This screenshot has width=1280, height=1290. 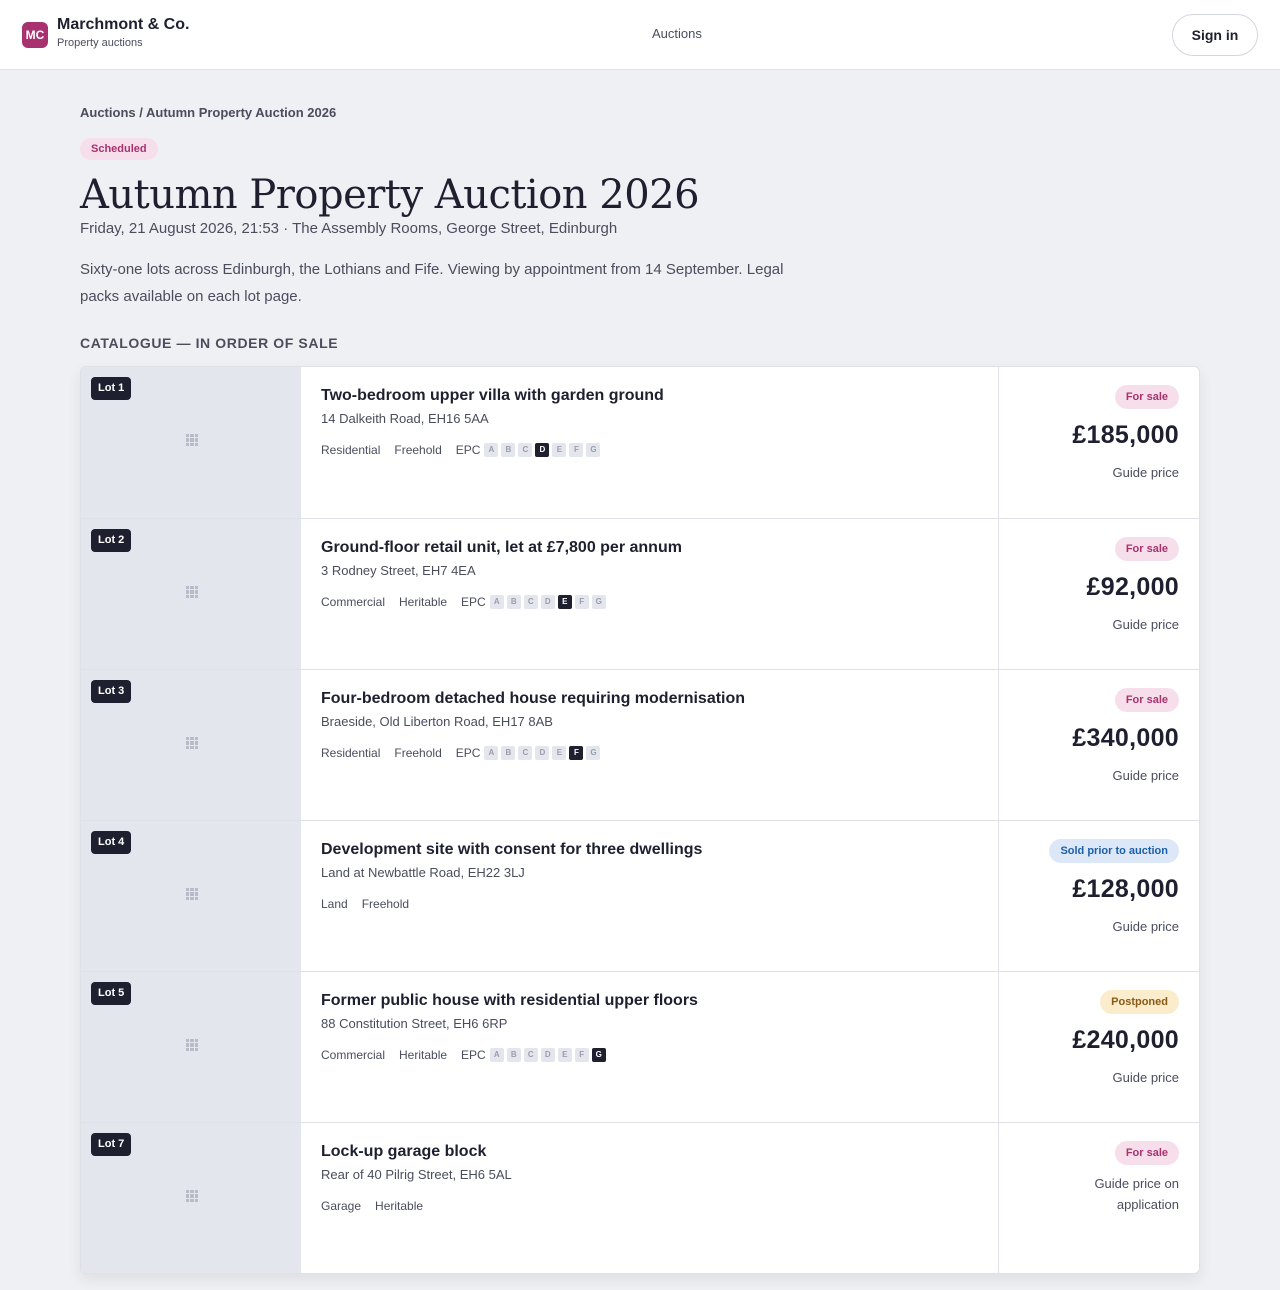 I want to click on lot-type: Commercial, so click(x=353, y=602).